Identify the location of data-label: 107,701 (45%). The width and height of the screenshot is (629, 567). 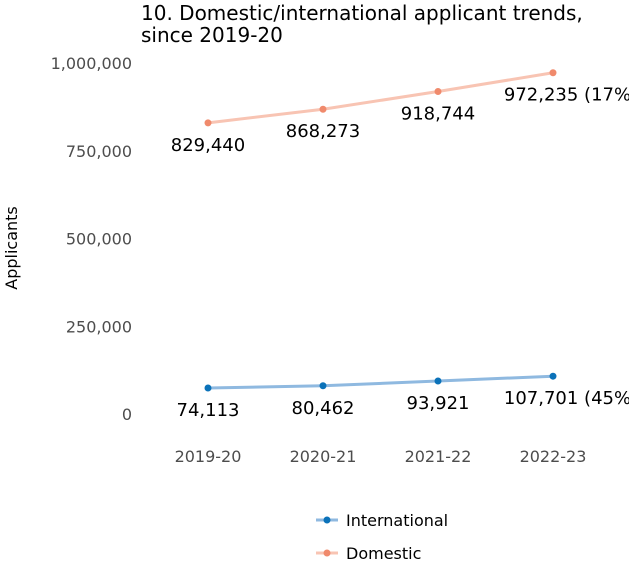
(566, 398).